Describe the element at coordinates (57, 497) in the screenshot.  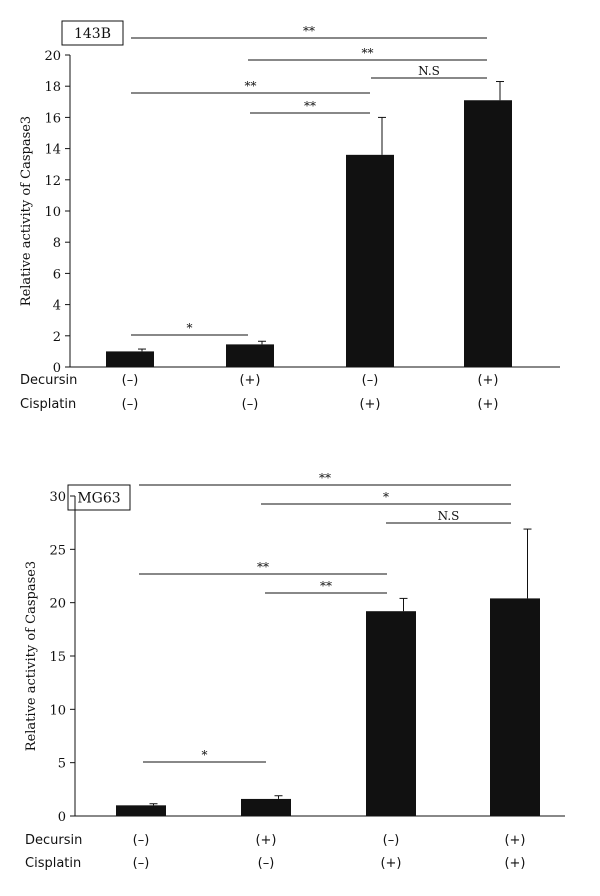
I see `y-tick-label: 30` at that location.